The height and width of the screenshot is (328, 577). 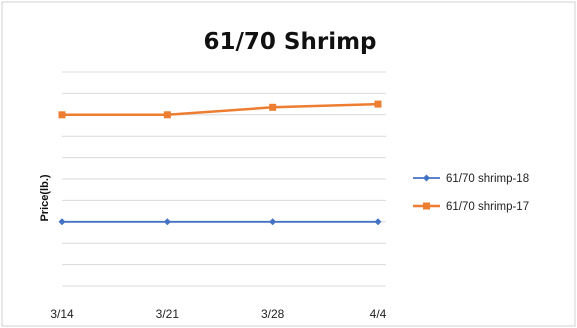 What do you see at coordinates (45, 197) in the screenshot?
I see `y-axis-label: Price(lb.)` at bounding box center [45, 197].